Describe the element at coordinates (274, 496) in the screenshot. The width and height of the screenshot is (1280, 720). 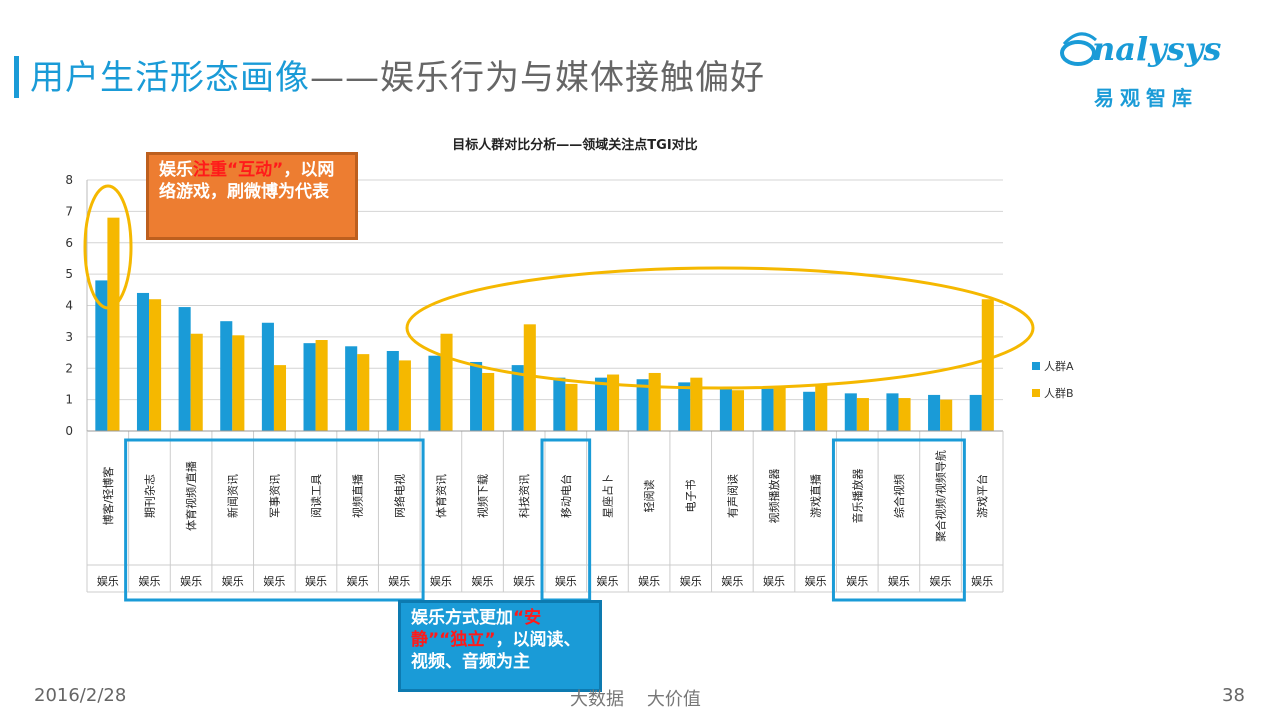
I see `x-tick-label: 军事资讯` at that location.